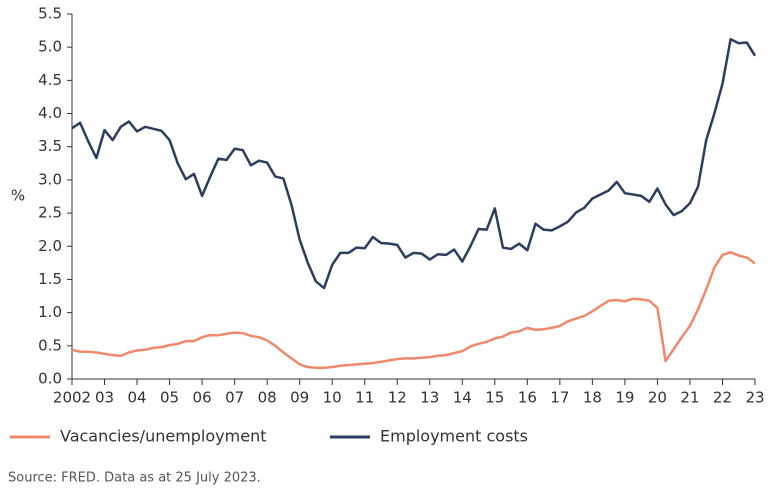 The height and width of the screenshot is (496, 776). Describe the element at coordinates (50, 213) in the screenshot. I see `y-tick-label: 2.5` at that location.